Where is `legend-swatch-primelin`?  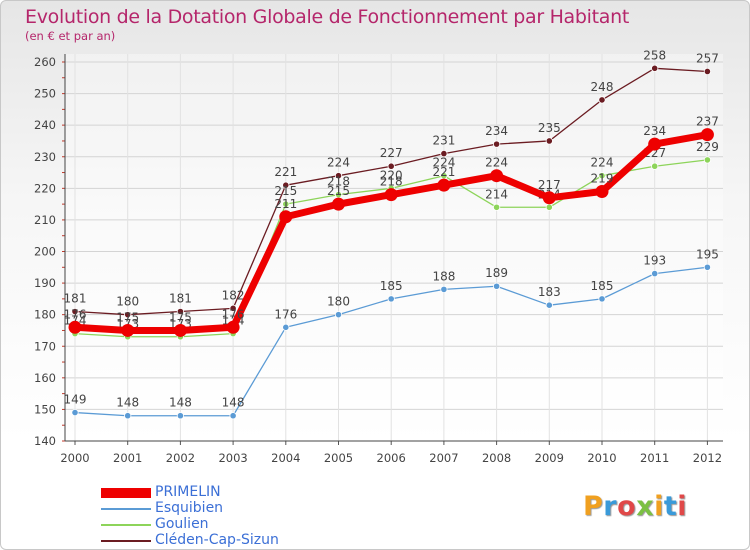 legend-swatch-primelin is located at coordinates (126, 493).